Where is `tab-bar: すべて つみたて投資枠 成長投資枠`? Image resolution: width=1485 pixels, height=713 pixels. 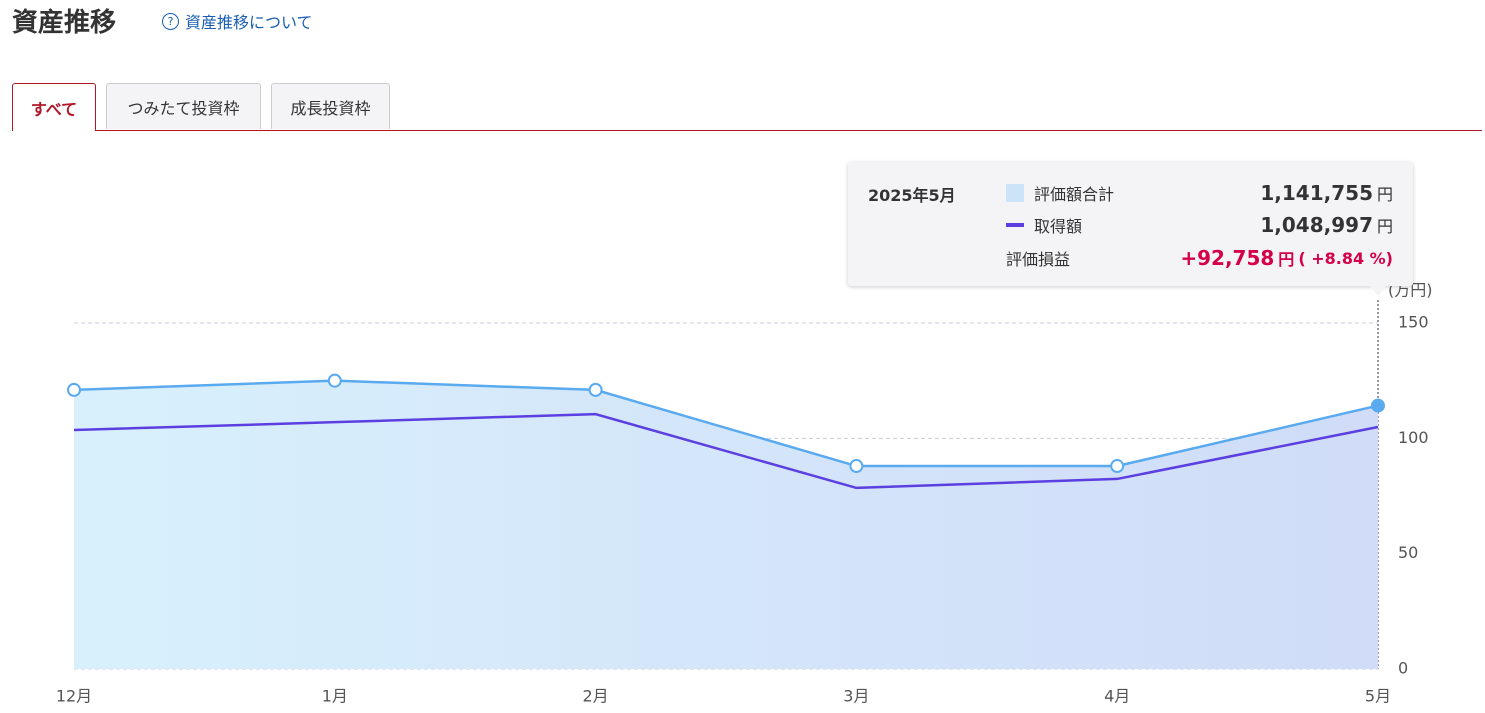
tab-bar: すべて つみたて投資枠 成長投資枠 is located at coordinates (747, 107).